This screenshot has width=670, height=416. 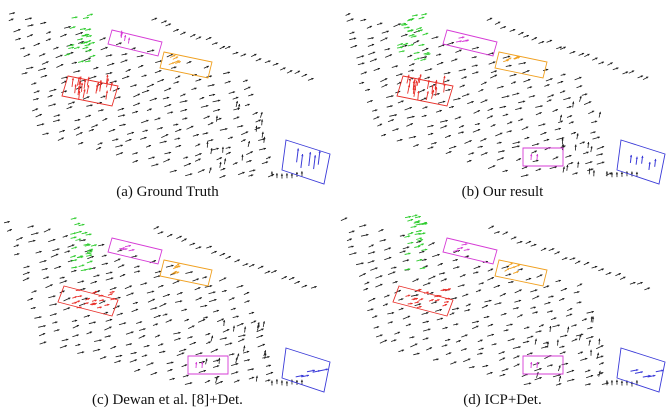 I want to click on magenta-bounding-box, so click(x=135, y=251).